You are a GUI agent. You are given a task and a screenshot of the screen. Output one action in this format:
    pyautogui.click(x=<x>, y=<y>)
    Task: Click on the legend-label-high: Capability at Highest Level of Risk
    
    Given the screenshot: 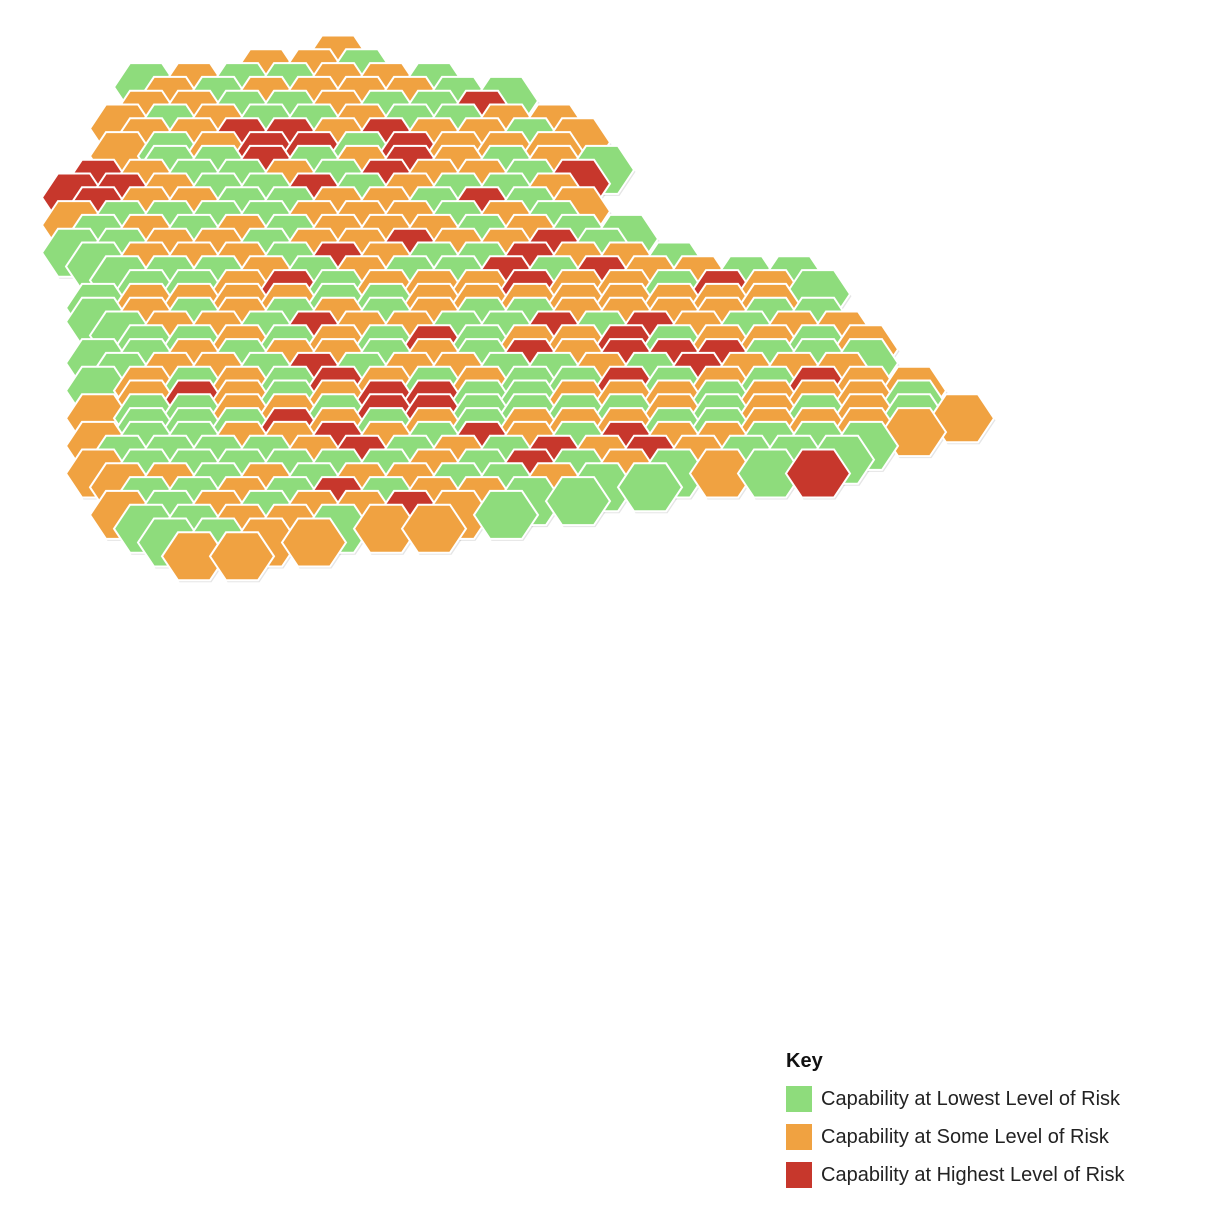 What is the action you would take?
    pyautogui.click(x=973, y=1174)
    